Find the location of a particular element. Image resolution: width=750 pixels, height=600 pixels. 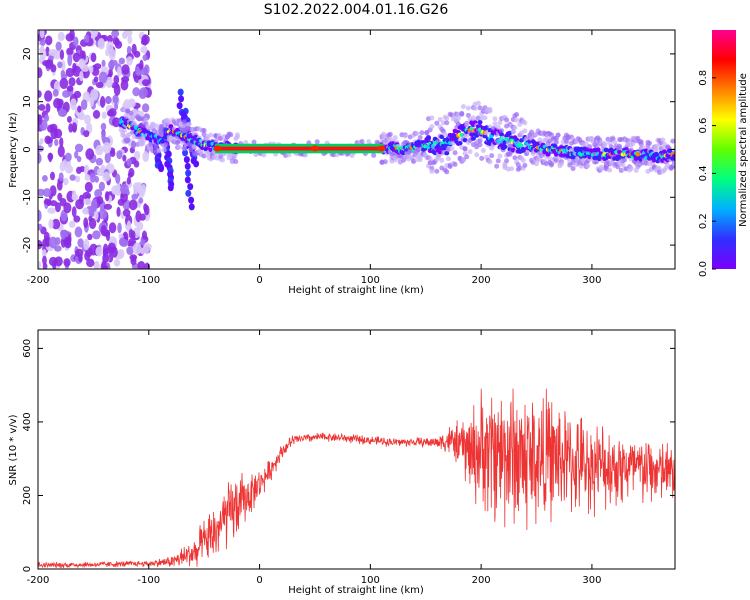

colorbar-tick-label: 0.8 is located at coordinates (703, 78).